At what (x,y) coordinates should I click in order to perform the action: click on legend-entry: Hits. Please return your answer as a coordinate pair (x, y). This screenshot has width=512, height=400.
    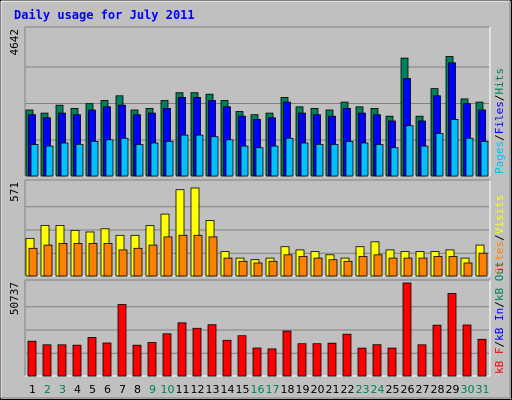
    Looking at the image, I should click on (499, 81).